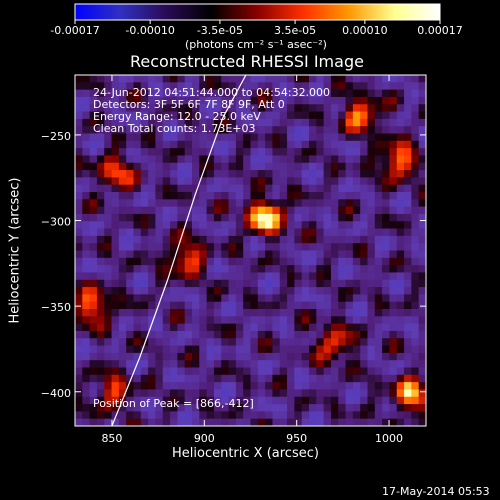 Image resolution: width=500 pixels, height=500 pixels. What do you see at coordinates (365, 30) in the screenshot?
I see `colorbar-tick-label: 0.00010` at bounding box center [365, 30].